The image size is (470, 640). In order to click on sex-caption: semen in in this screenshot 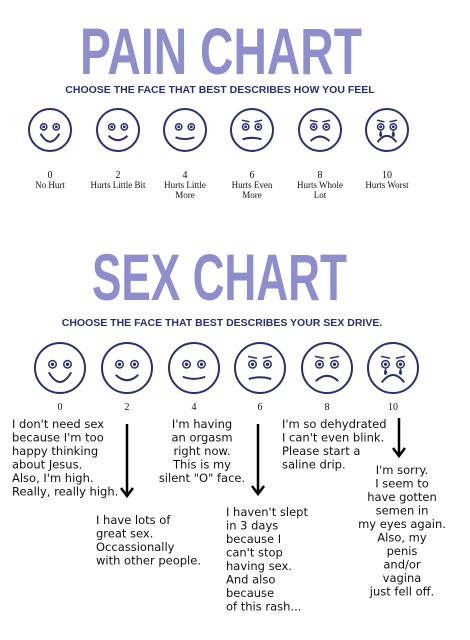, I will do `click(402, 511)`.